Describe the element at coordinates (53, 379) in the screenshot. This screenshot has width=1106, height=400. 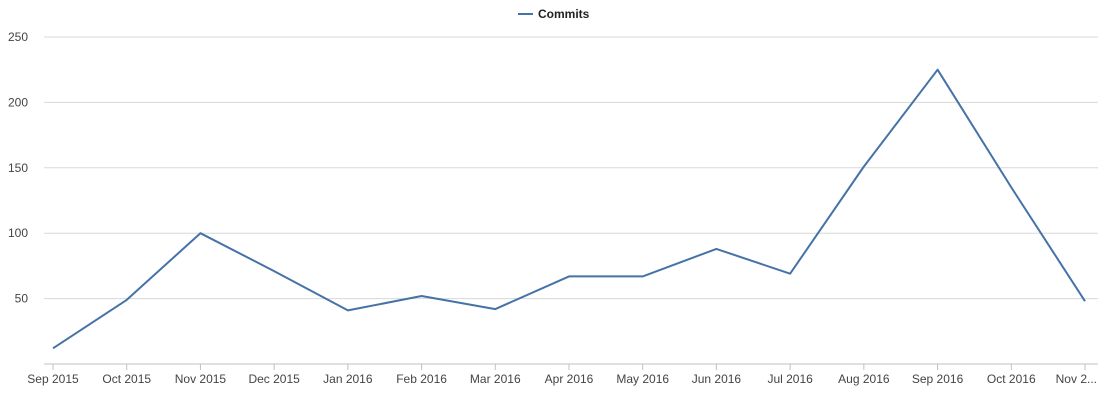
I see `x-tick-label-0: Sep 2015` at that location.